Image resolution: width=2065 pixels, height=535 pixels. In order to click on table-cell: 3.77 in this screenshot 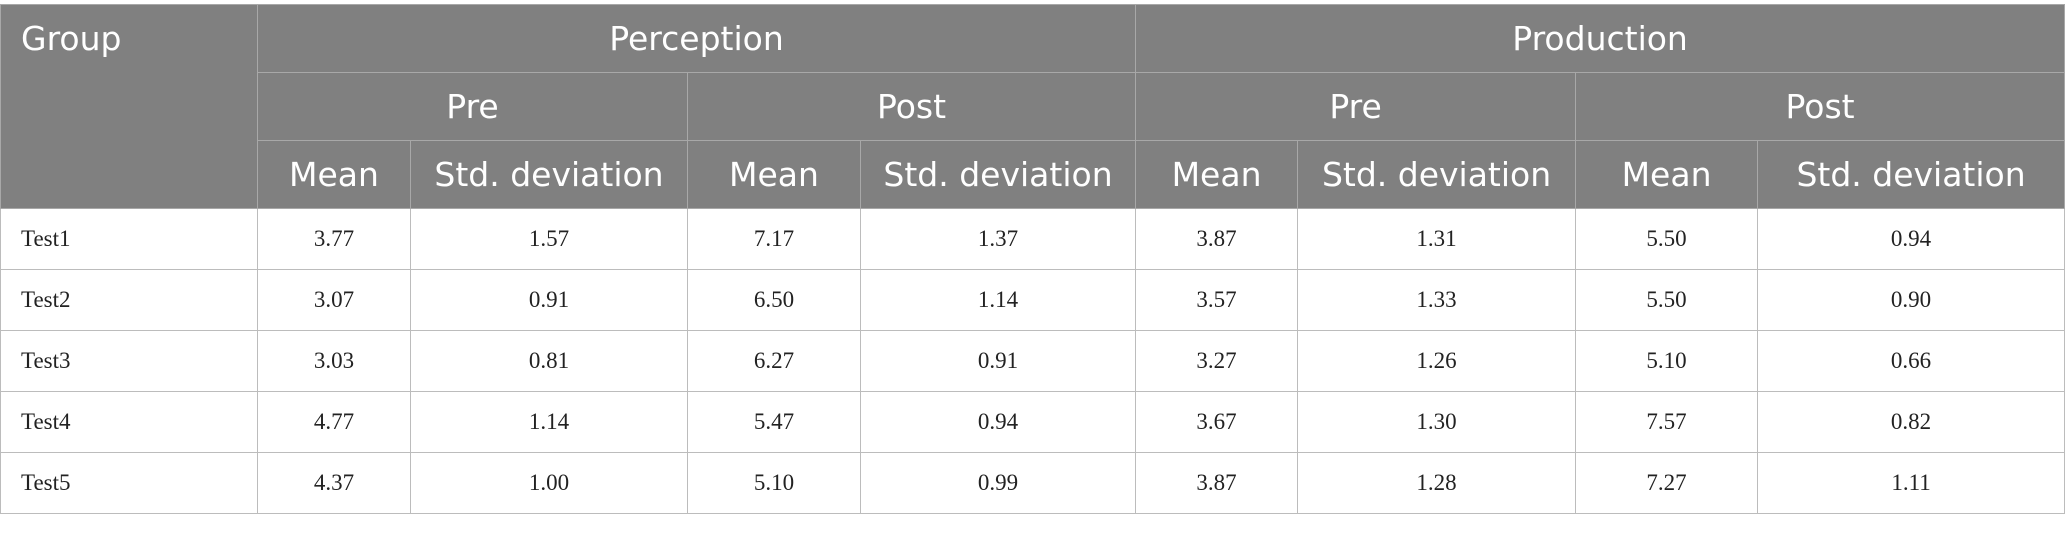, I will do `click(334, 239)`.